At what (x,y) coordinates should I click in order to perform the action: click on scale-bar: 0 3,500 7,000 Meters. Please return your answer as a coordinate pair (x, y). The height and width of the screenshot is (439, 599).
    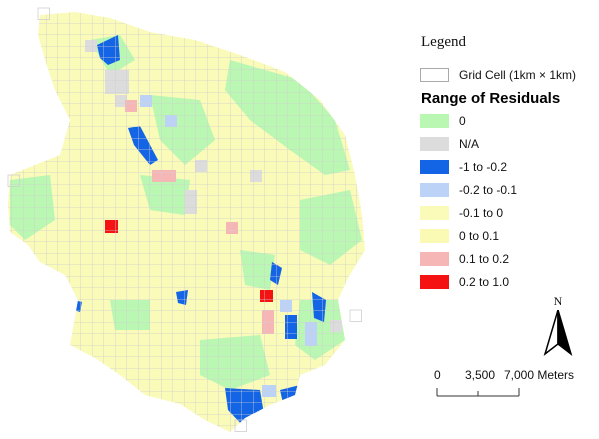
    Looking at the image, I should click on (512, 388).